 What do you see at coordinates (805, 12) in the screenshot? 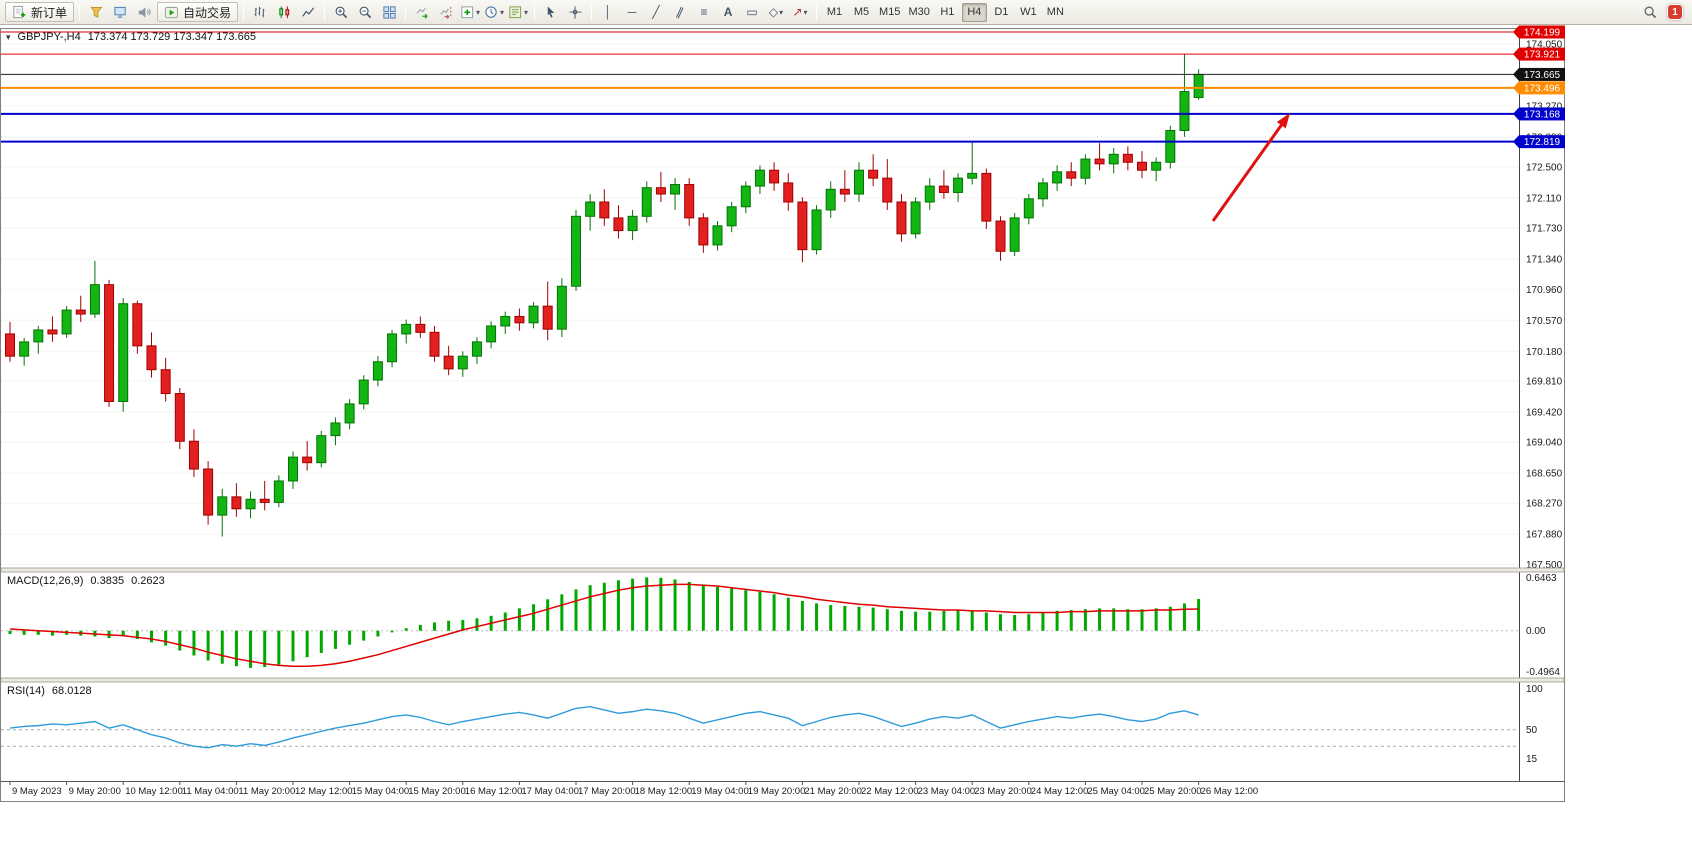
I see `arrows-caret-icon: ▾` at bounding box center [805, 12].